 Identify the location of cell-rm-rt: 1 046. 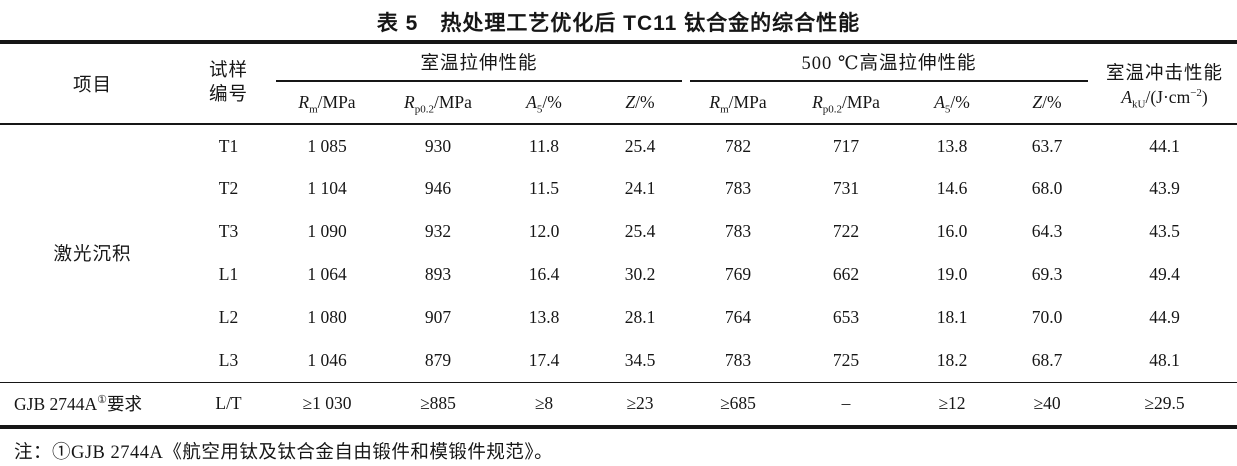
(327, 359).